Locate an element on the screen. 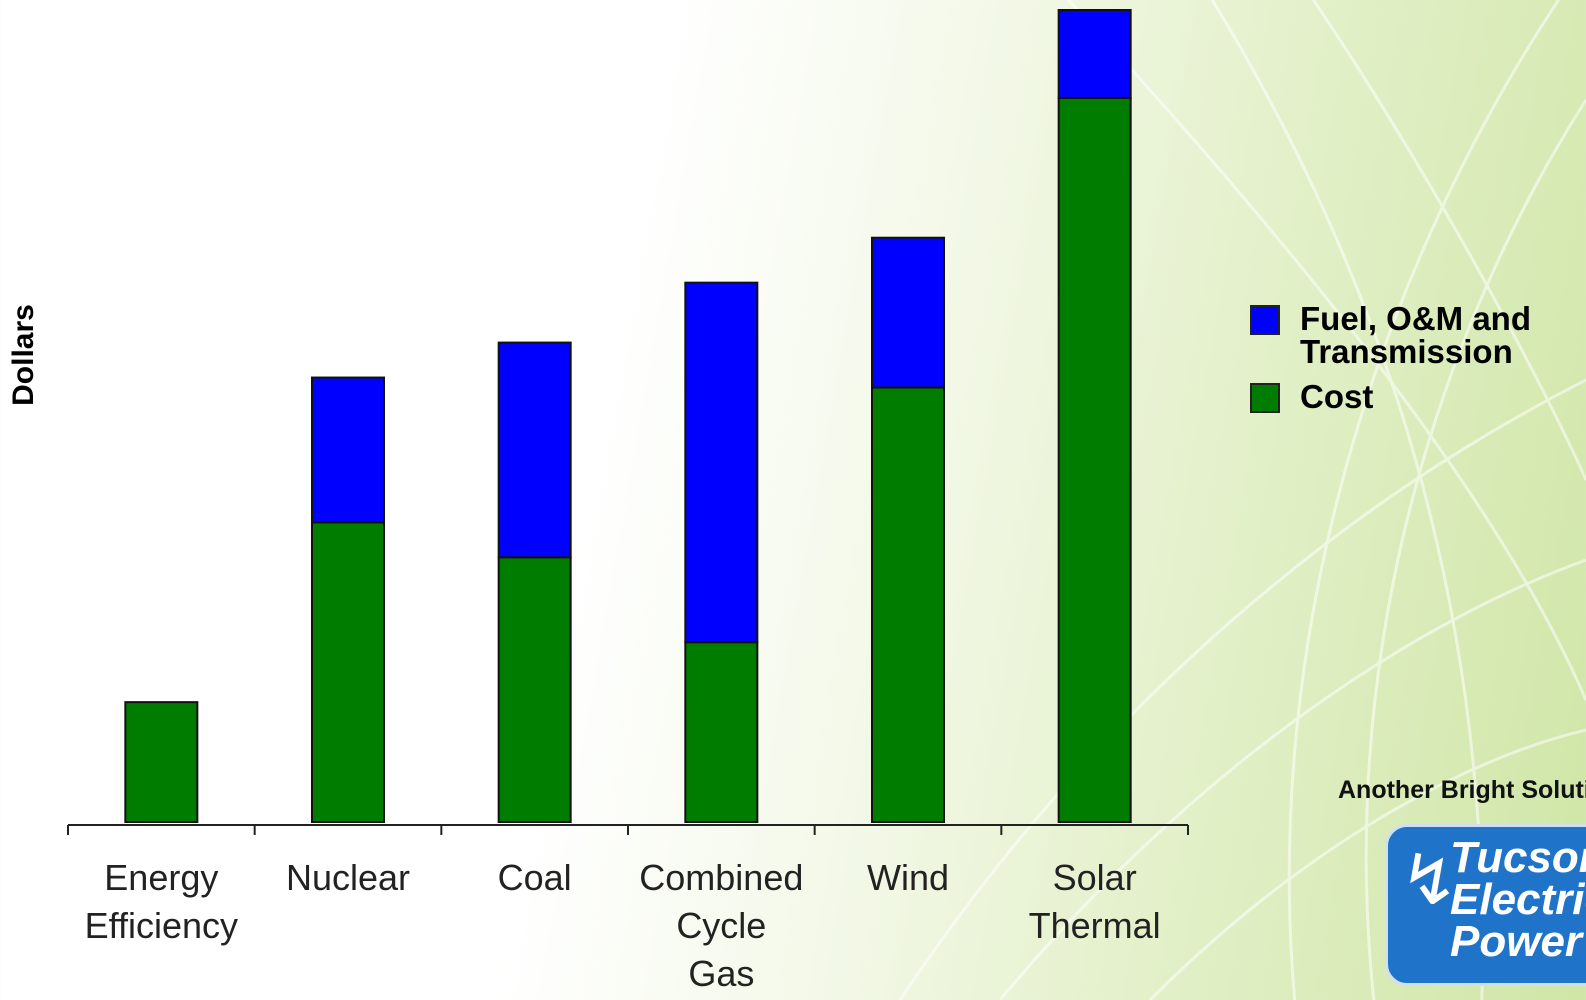 The height and width of the screenshot is (1000, 1586). tagline: Another Bright Solution is located at coordinates (1462, 790).